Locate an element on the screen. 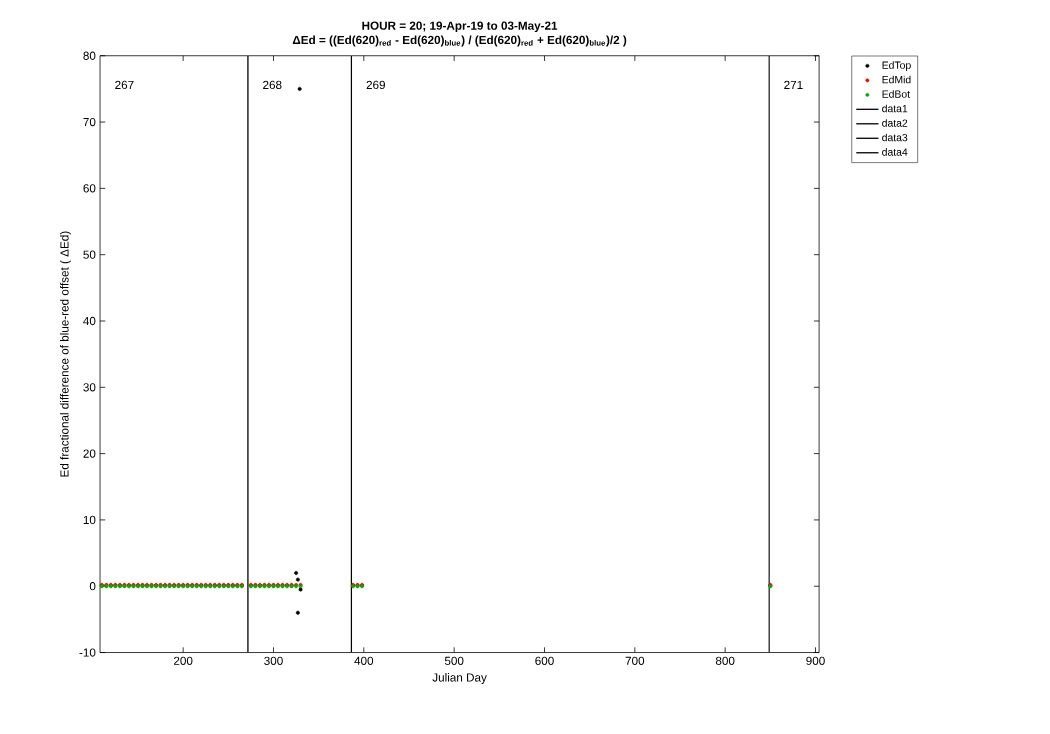  legend-label: EdTop is located at coordinates (896, 66).